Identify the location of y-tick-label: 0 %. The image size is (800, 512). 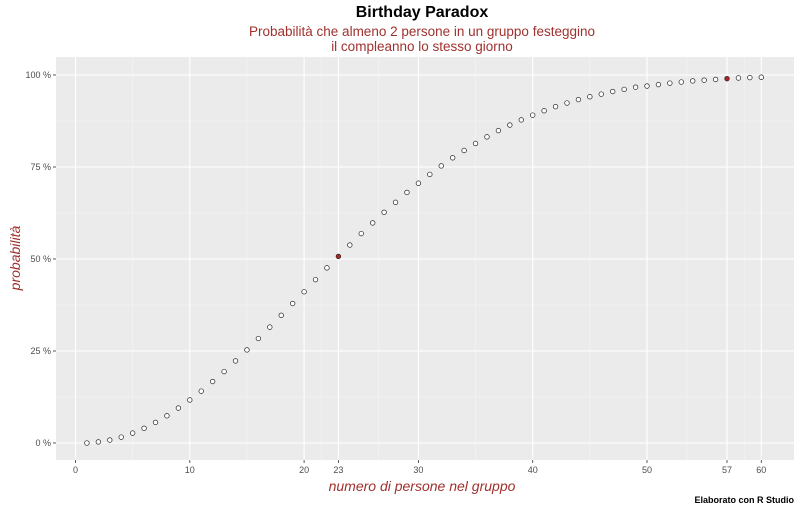
(43, 443).